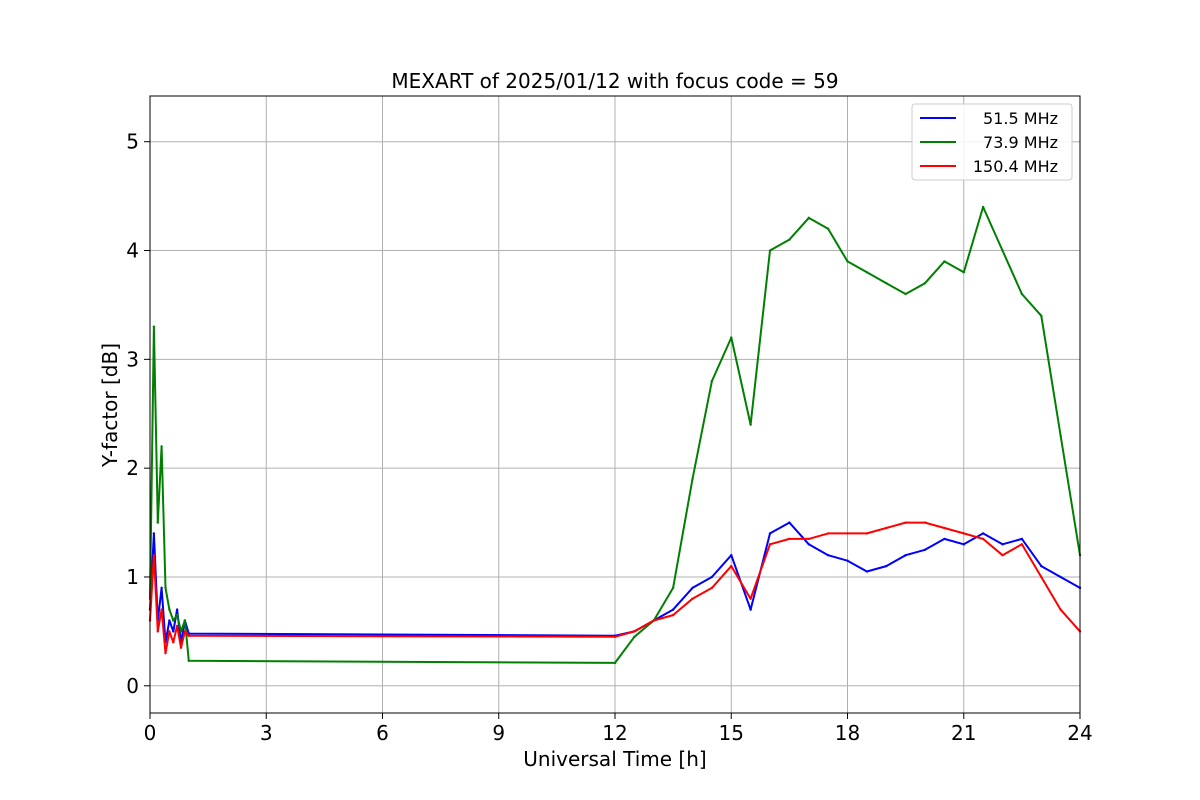  I want to click on y-tick-label: 4, so click(132, 251).